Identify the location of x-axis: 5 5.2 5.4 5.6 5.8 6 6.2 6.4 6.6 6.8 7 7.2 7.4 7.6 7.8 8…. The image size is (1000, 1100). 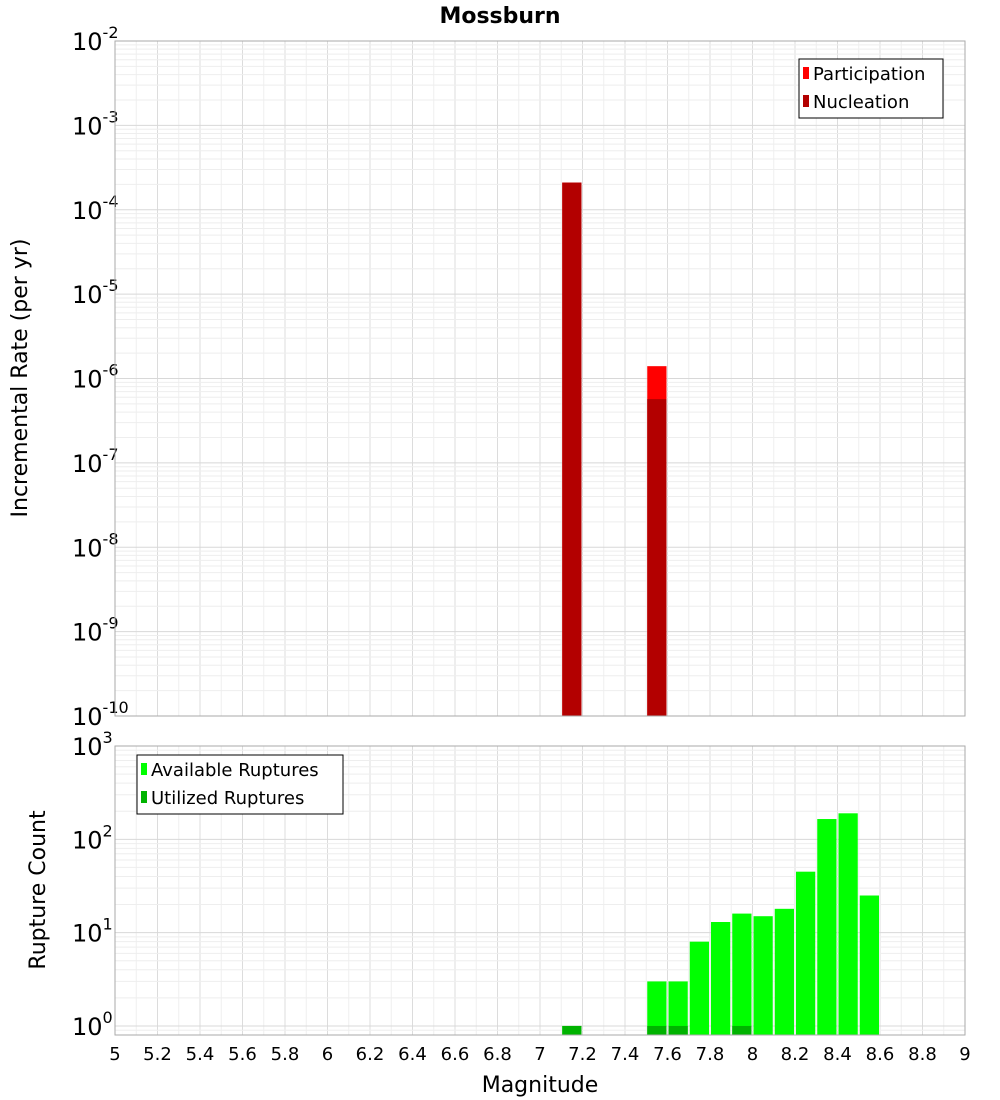
(539, 1054).